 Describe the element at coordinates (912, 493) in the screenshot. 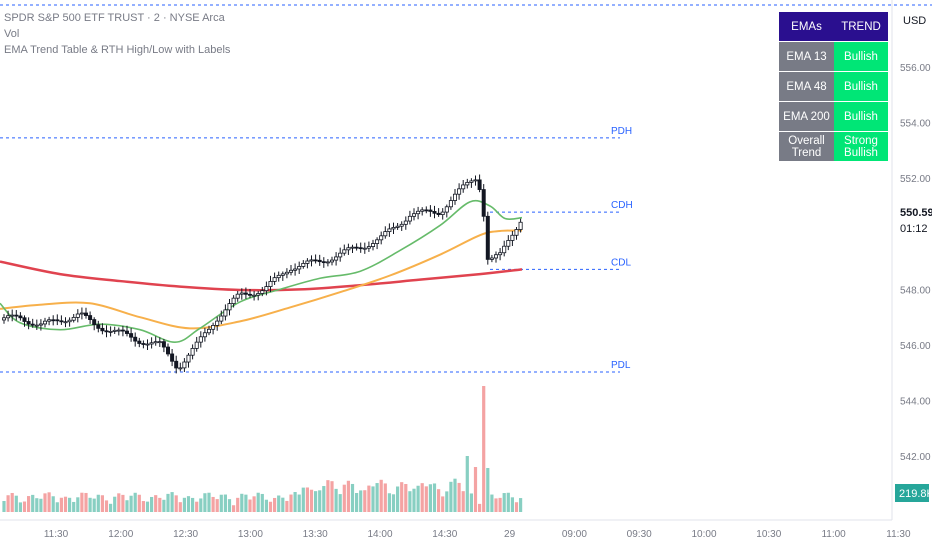

I see `volume-badge` at that location.